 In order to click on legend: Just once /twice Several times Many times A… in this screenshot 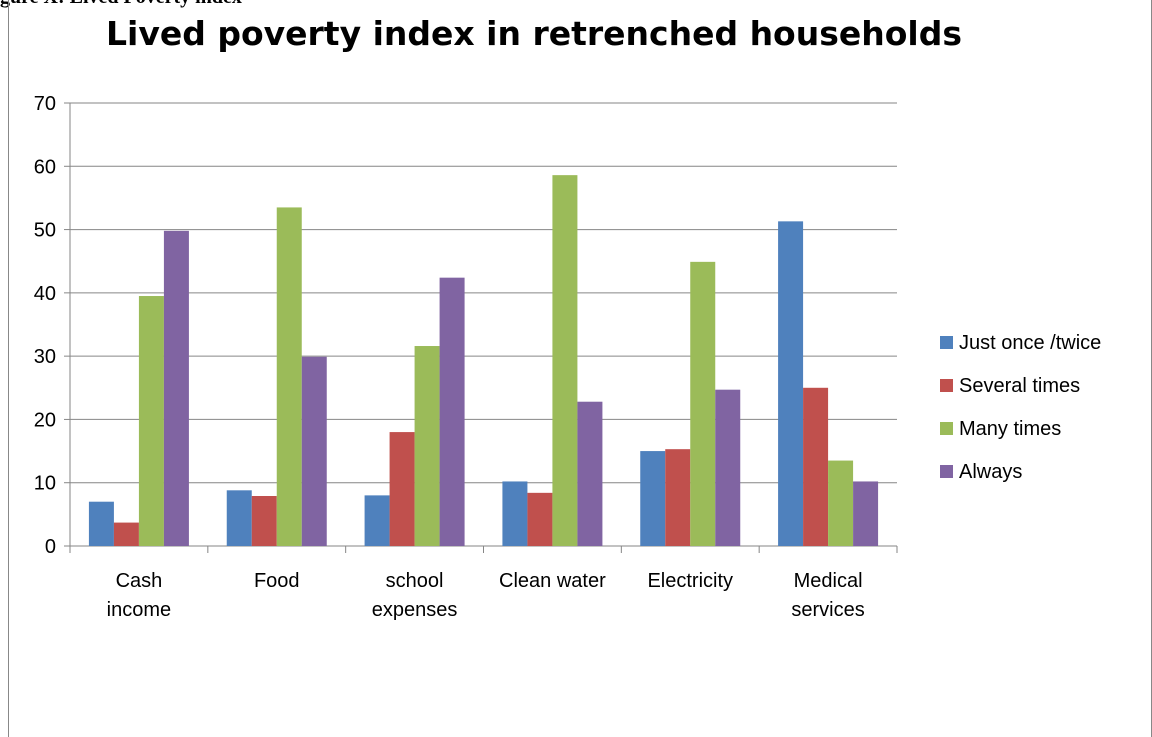, I will do `click(1020, 407)`.